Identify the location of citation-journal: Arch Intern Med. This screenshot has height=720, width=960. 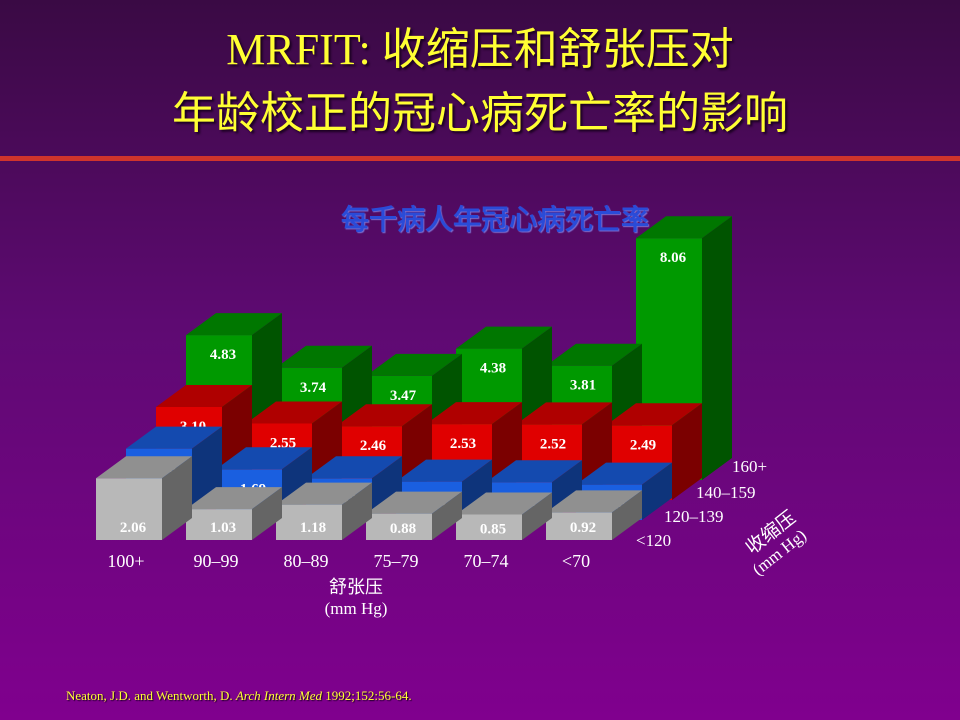
(279, 695).